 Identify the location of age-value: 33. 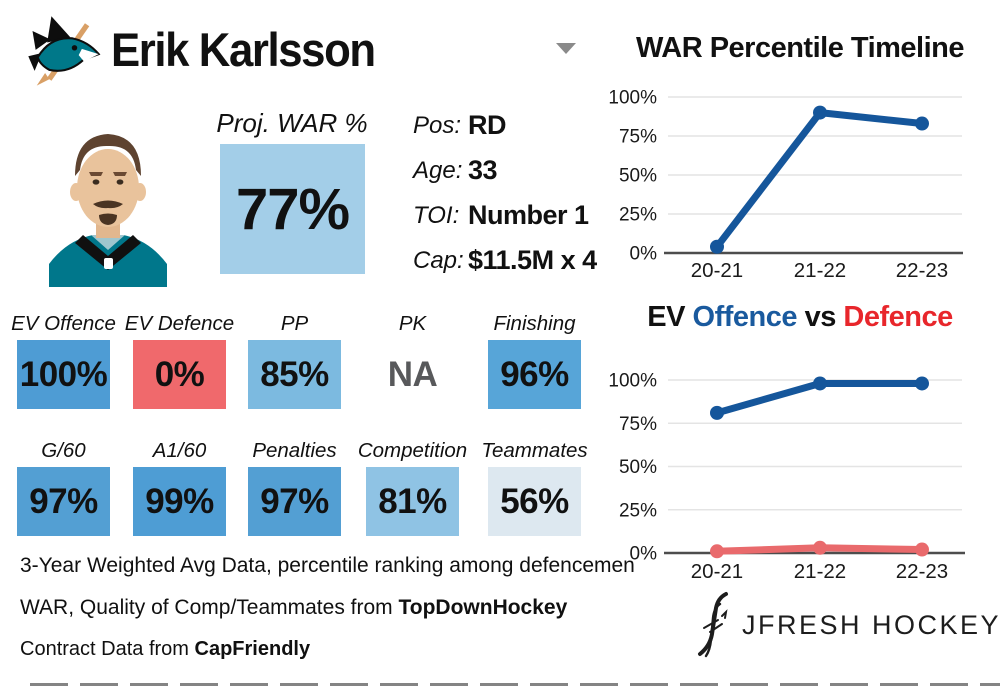
(483, 170).